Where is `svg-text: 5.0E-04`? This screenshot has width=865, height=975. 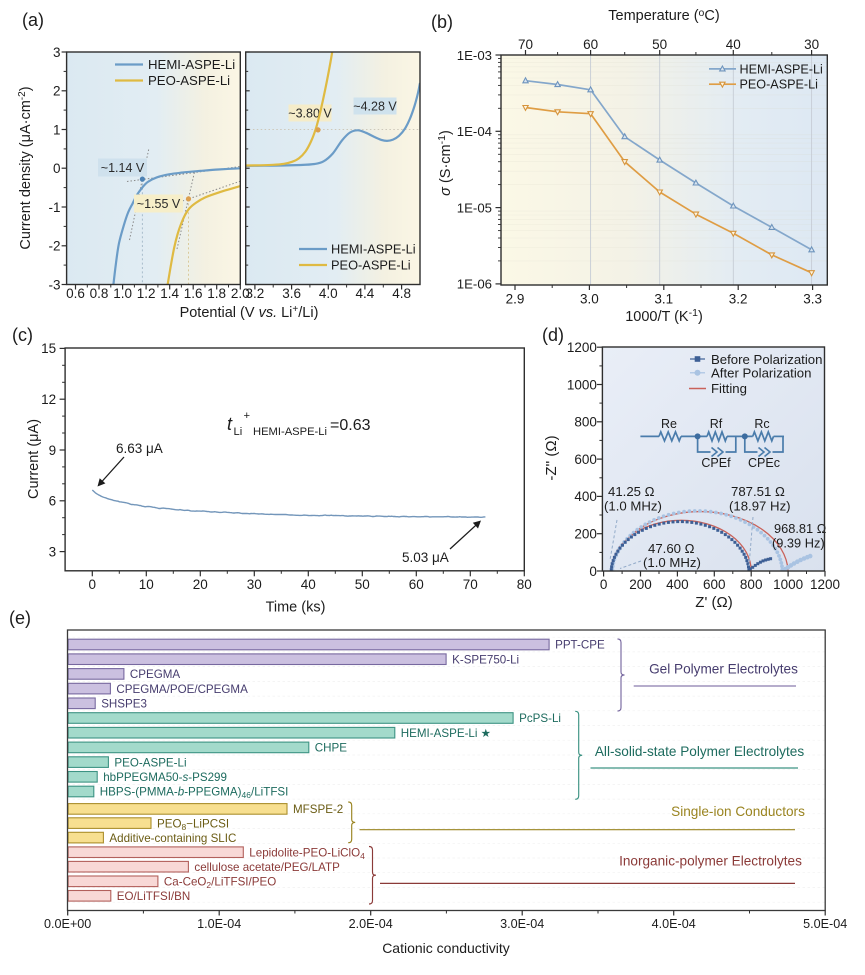
svg-text: 5.0E-04 is located at coordinates (825, 924).